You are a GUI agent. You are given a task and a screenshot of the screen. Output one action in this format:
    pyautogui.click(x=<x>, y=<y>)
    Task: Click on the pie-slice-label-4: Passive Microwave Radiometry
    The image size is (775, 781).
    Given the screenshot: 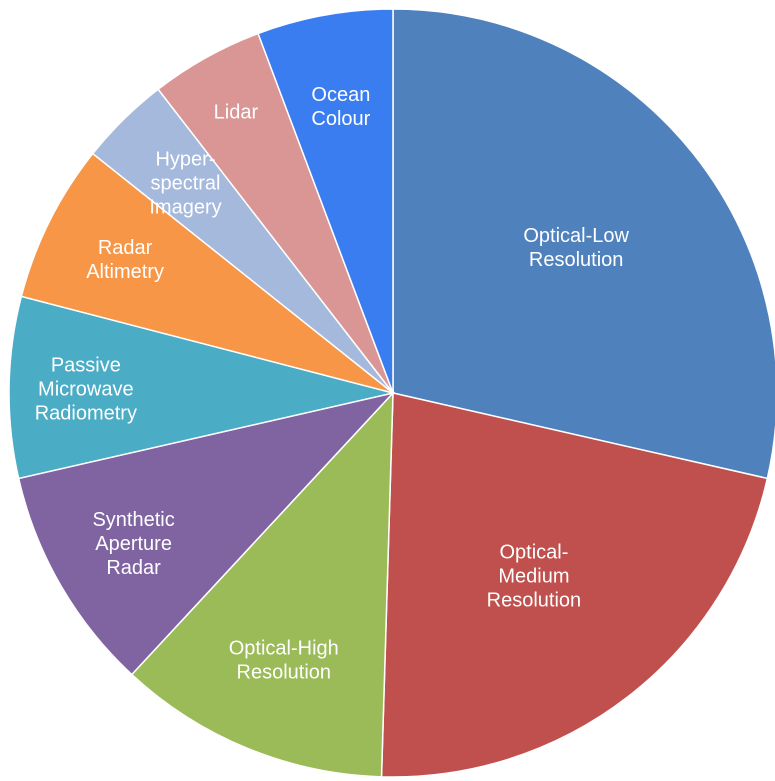 What is the action you would take?
    pyautogui.click(x=86, y=389)
    